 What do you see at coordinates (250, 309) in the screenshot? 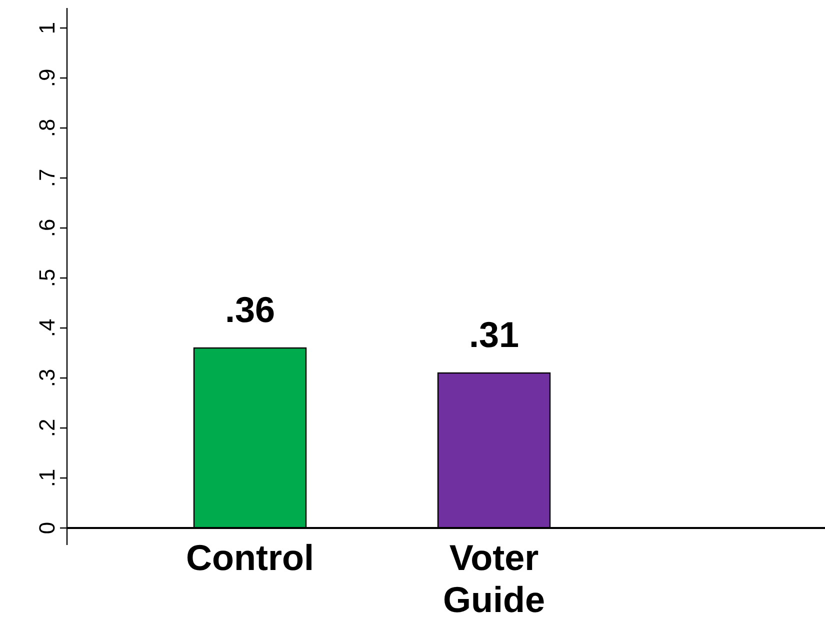
I see `data-label: .36` at bounding box center [250, 309].